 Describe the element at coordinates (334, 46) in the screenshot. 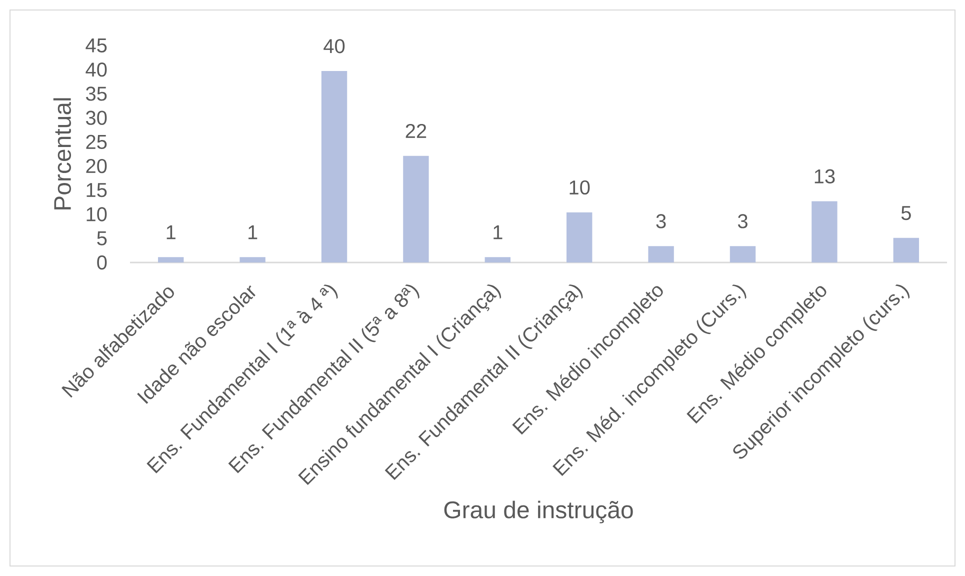

I see `data-label: 40` at that location.